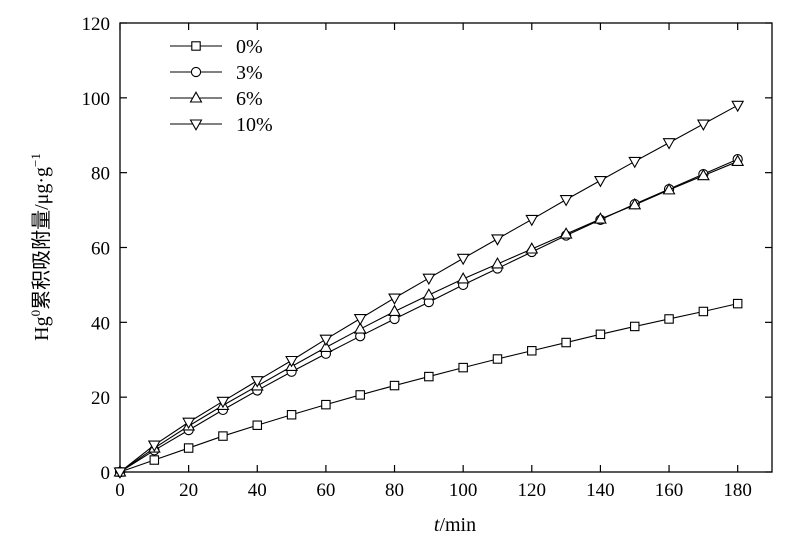 This screenshot has width=800, height=549. Describe the element at coordinates (249, 47) in the screenshot. I see `legend-label: 0%` at that location.